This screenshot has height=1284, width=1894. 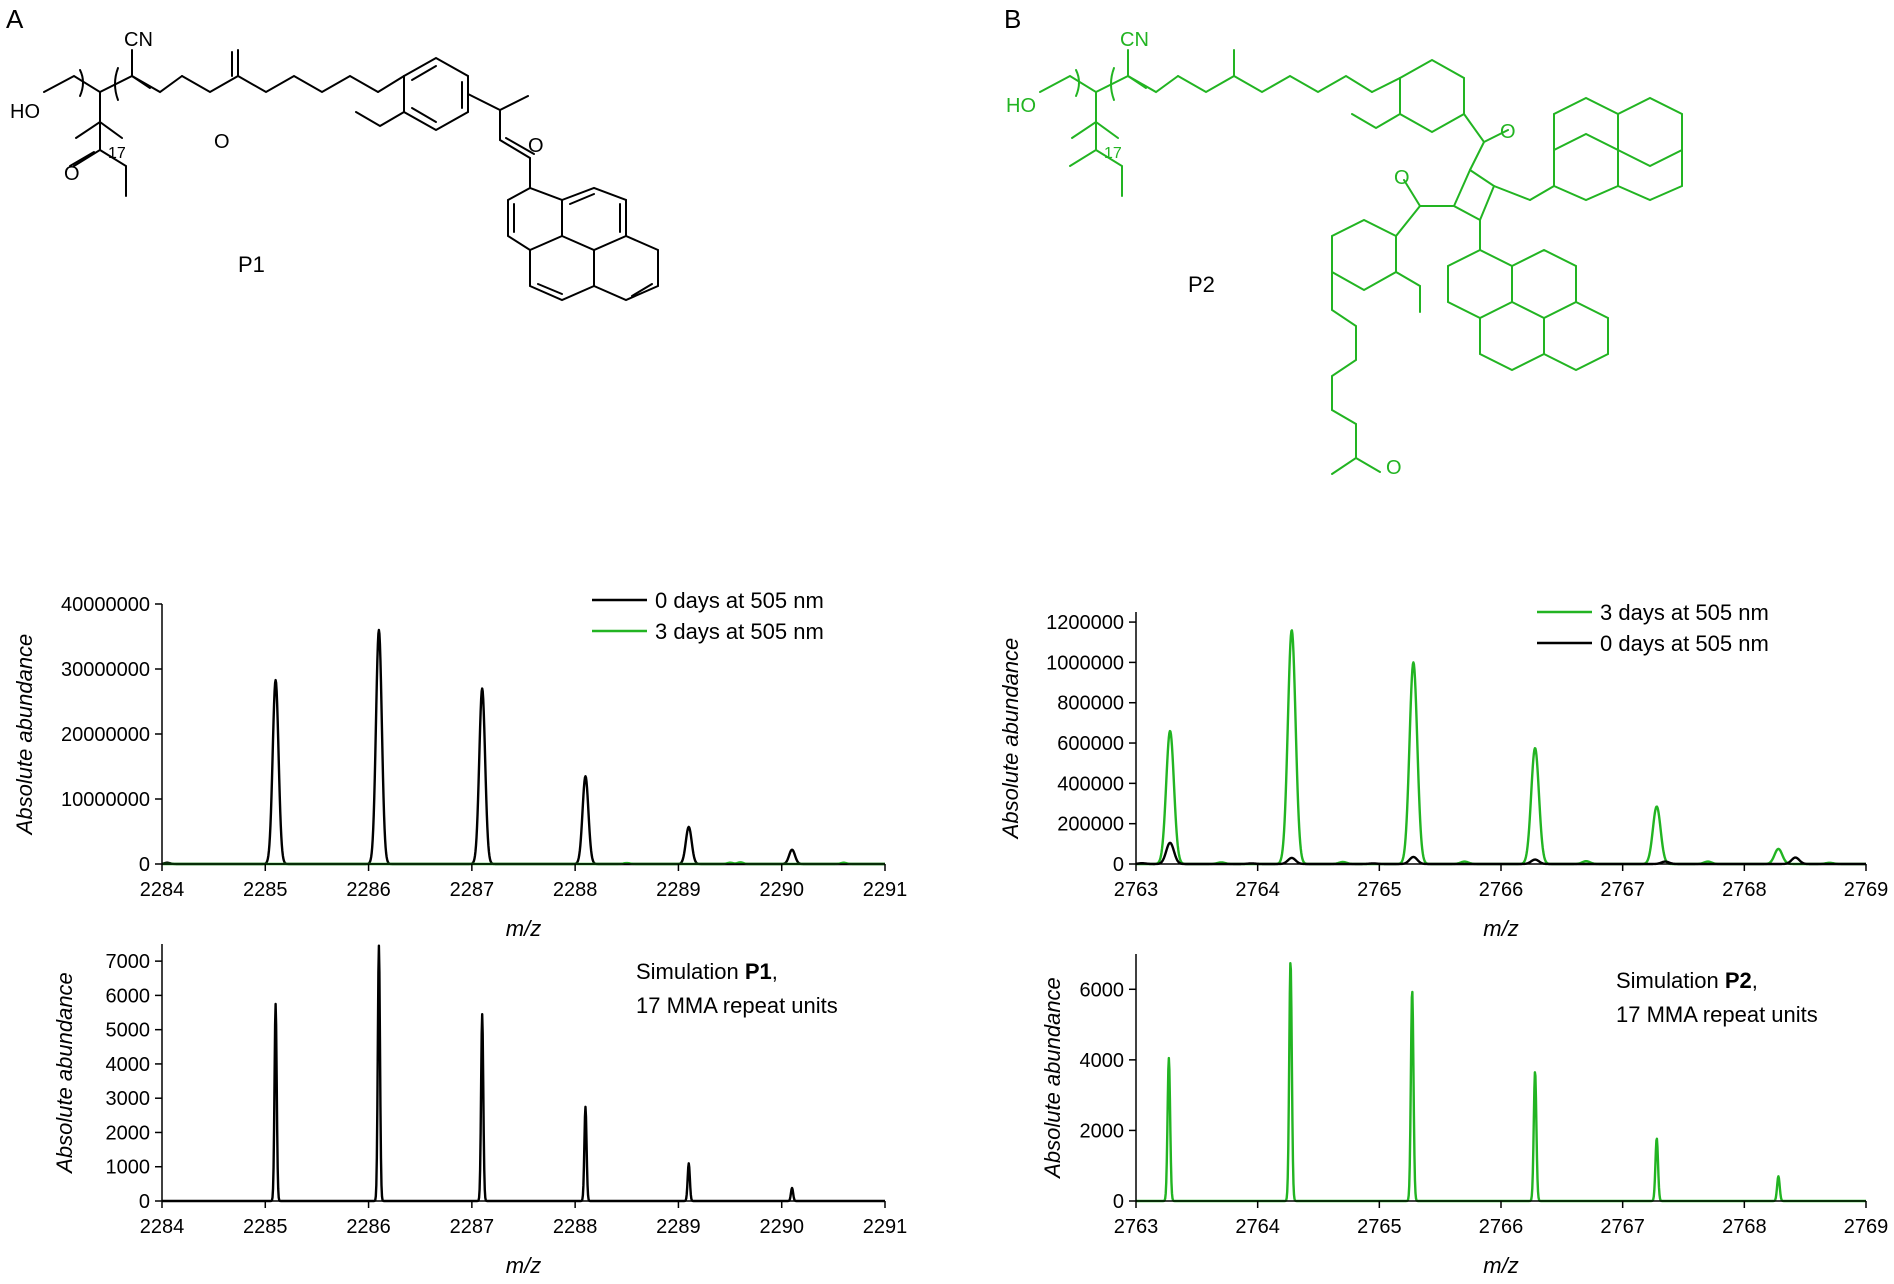 What do you see at coordinates (1687, 980) in the screenshot?
I see `simulation-annotation: Simulation P2,` at bounding box center [1687, 980].